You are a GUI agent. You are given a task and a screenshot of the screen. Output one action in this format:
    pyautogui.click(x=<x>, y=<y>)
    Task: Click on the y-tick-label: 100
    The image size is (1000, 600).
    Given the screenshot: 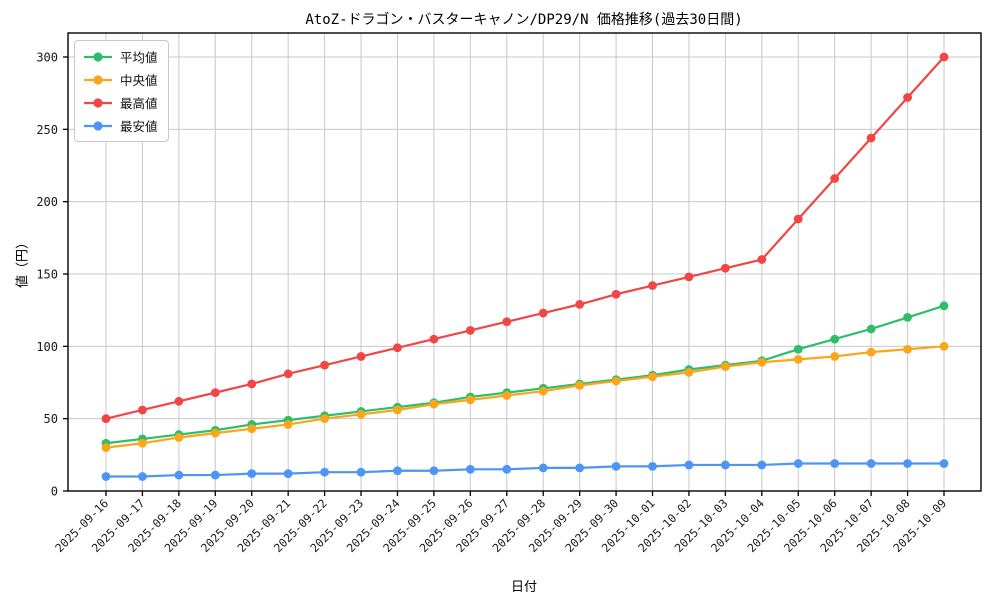 What is the action you would take?
    pyautogui.click(x=47, y=347)
    